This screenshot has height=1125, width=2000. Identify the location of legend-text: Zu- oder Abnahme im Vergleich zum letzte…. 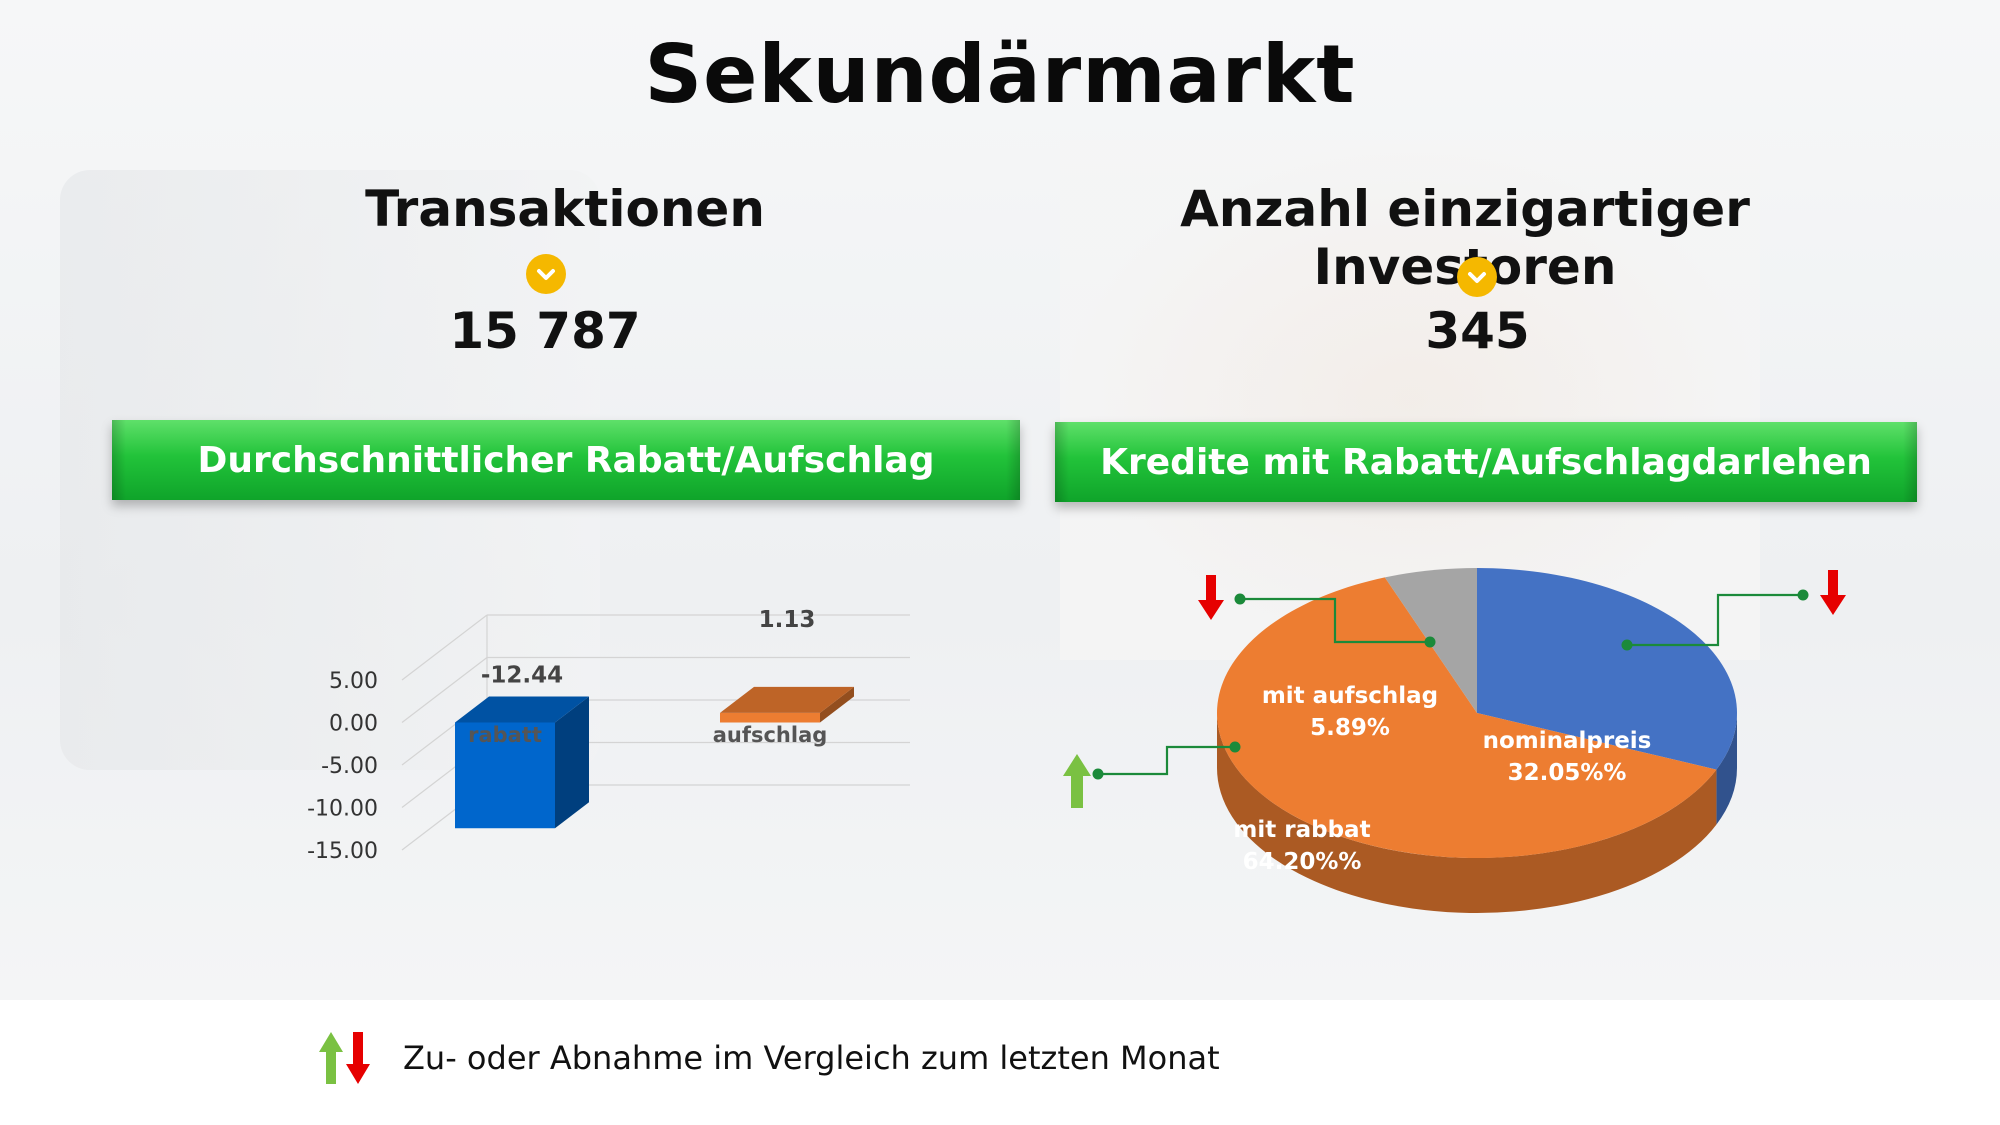
(811, 1058).